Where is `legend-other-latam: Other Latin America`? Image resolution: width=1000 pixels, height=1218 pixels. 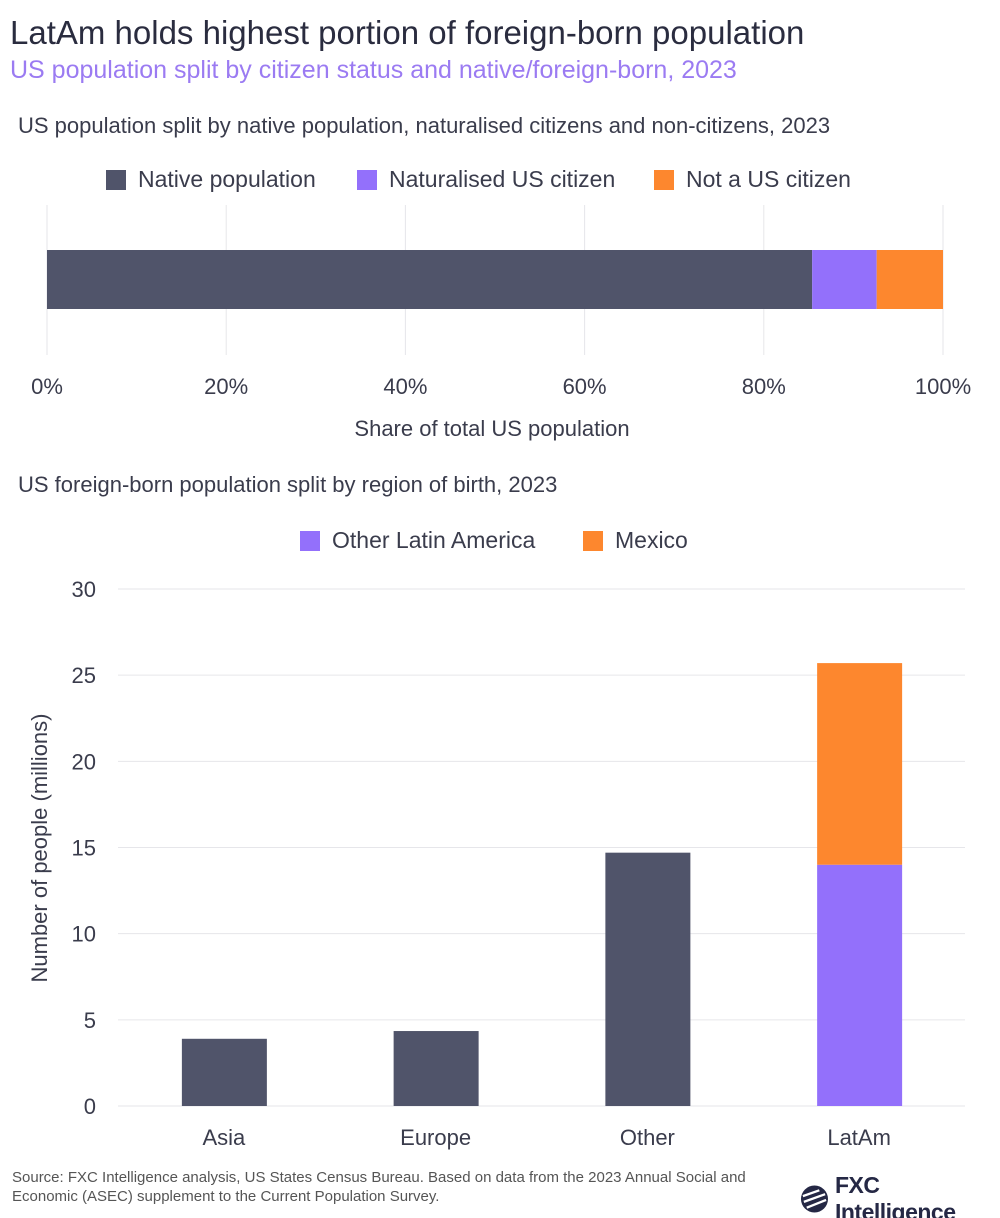
legend-other-latam: Other Latin America is located at coordinates (417, 540).